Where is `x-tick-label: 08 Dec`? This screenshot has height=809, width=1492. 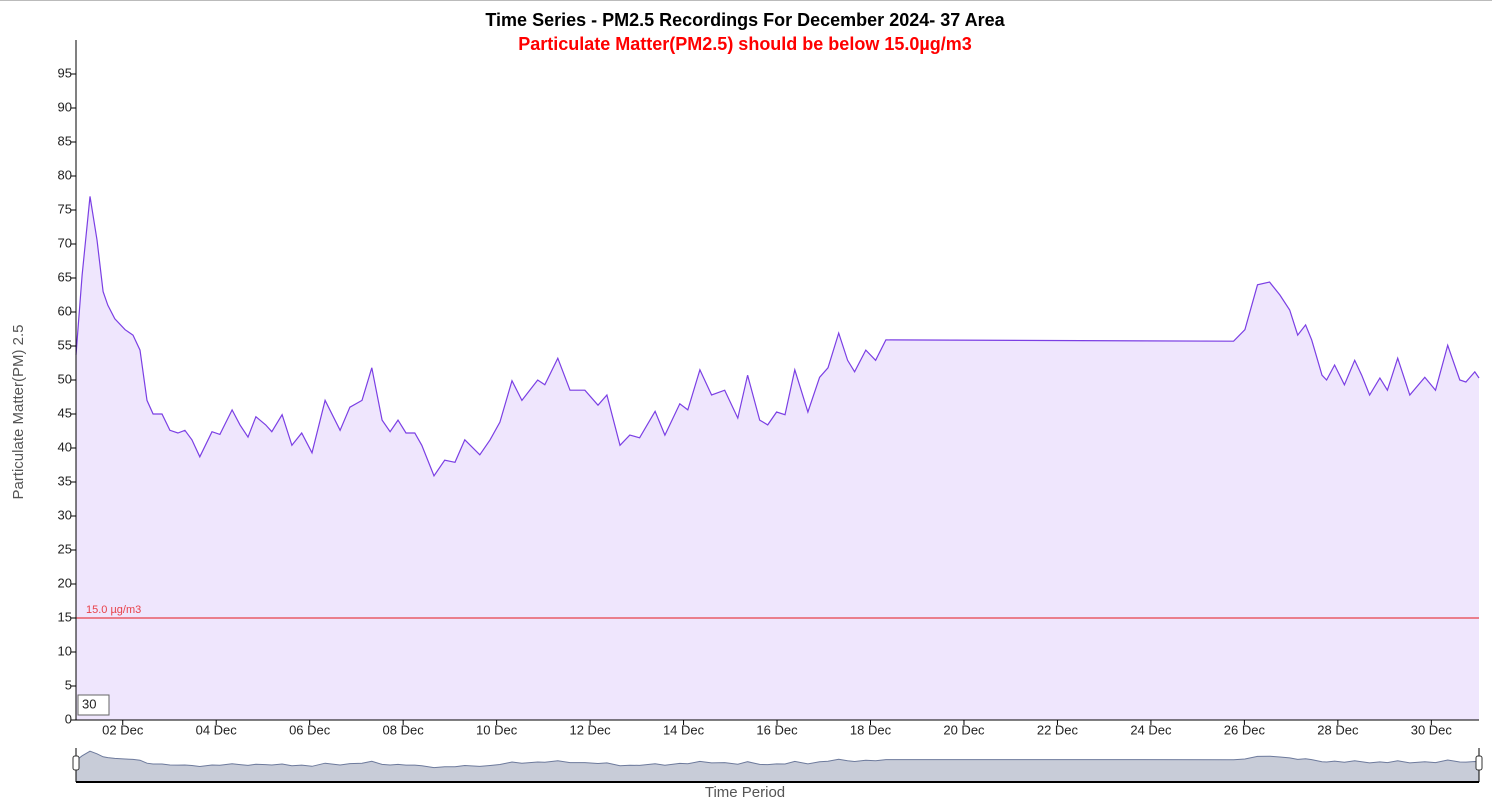 x-tick-label: 08 Dec is located at coordinates (404, 729).